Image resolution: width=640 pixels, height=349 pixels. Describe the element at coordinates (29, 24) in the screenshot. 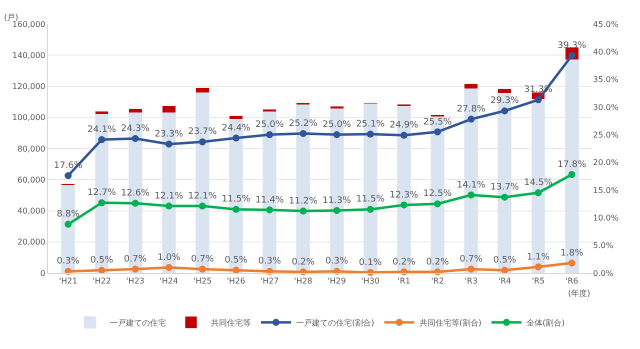

I see `y-tick-label: 160,000` at that location.